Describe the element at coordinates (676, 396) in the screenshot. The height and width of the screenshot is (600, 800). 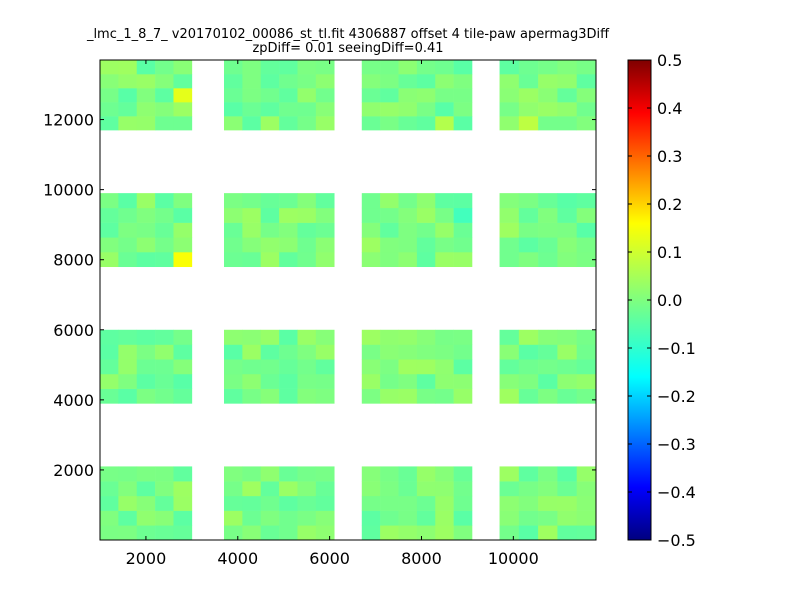
I see `colorbar-tick-label: −0.2` at that location.